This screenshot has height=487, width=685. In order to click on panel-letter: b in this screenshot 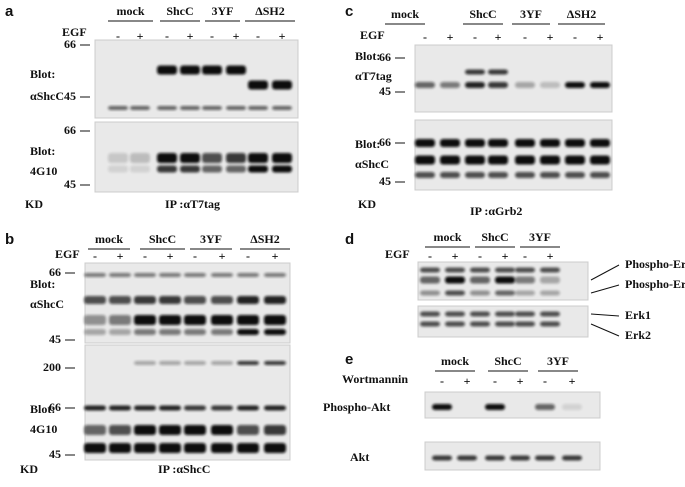, I will do `click(9, 239)`.